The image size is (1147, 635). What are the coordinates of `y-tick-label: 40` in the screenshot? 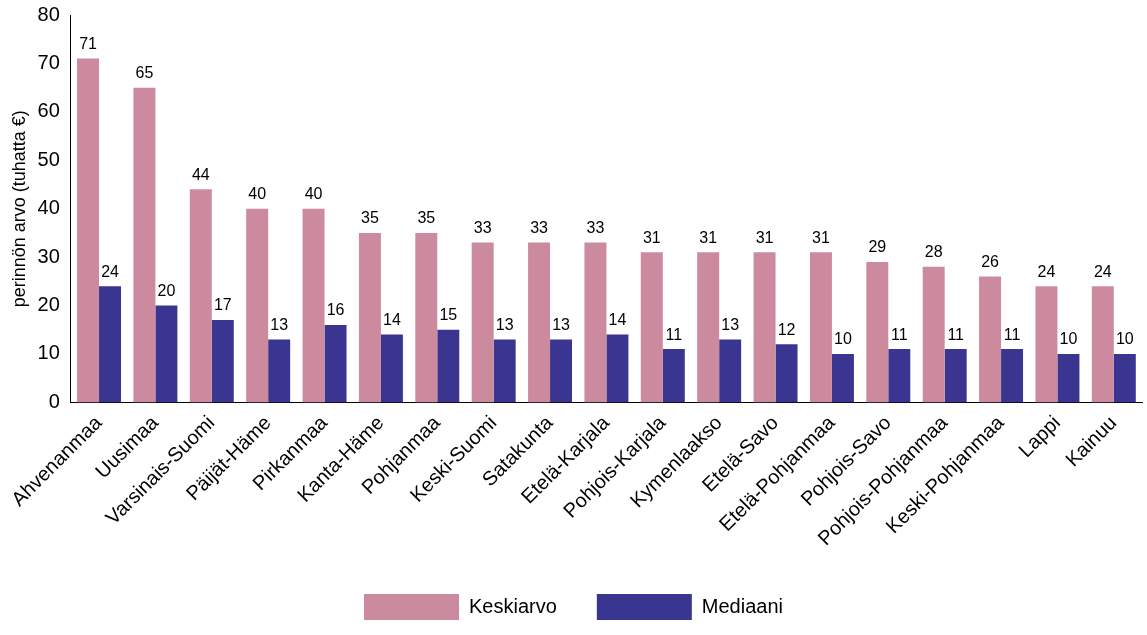 It's located at (48, 207).